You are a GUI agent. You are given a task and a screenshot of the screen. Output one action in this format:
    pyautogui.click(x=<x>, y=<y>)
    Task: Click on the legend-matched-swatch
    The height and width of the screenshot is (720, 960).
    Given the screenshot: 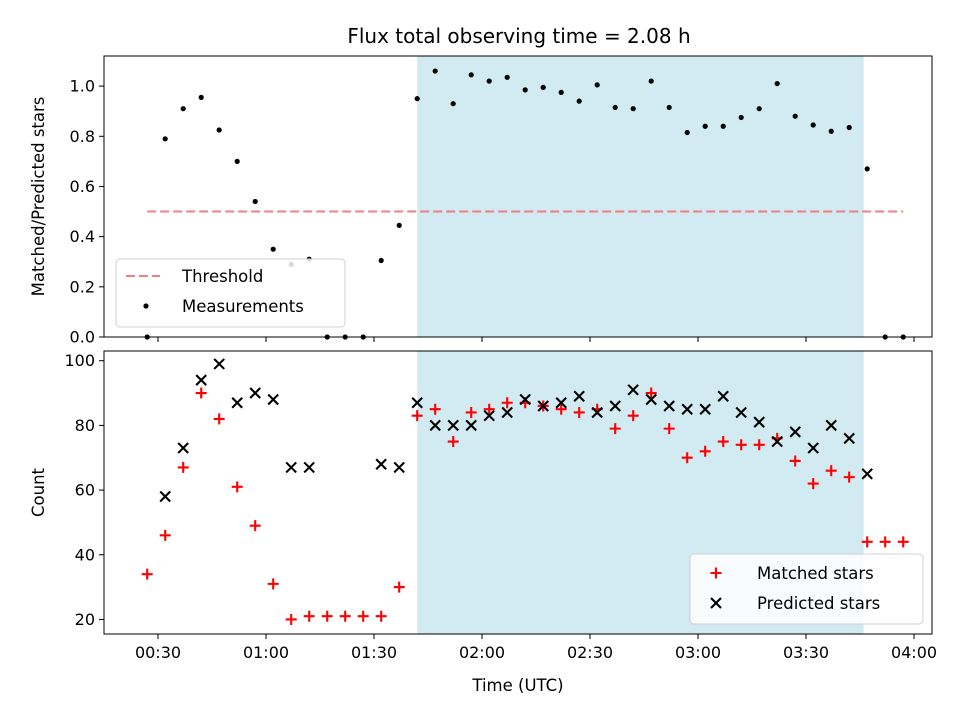 What is the action you would take?
    pyautogui.click(x=716, y=573)
    